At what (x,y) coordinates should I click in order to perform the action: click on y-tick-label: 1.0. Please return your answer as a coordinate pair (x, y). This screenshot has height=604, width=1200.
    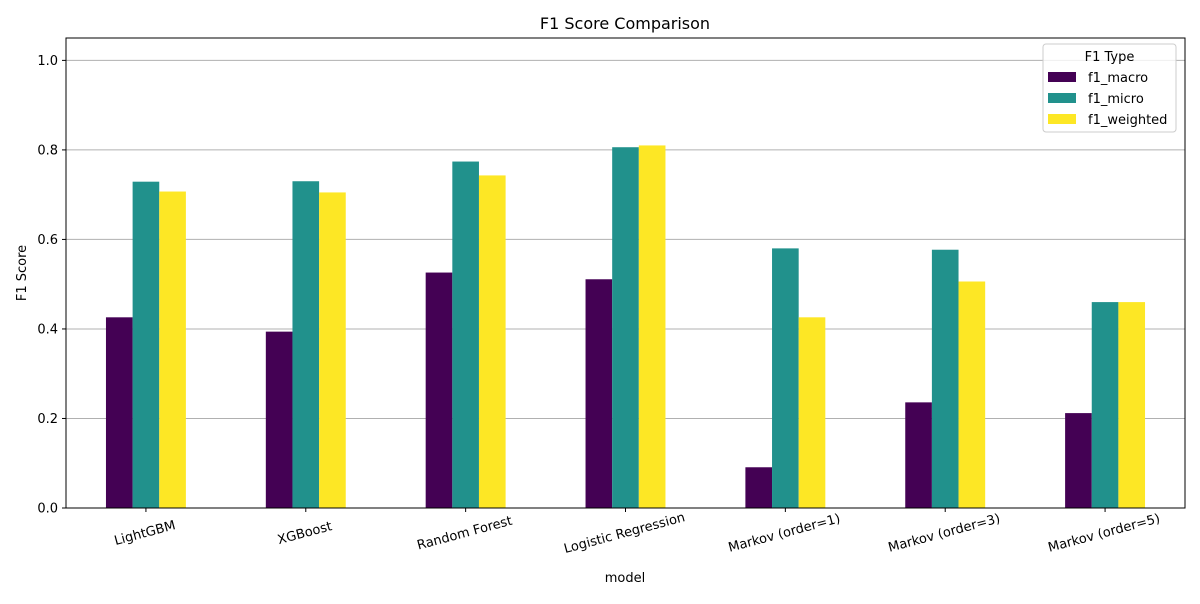
    Looking at the image, I should click on (47, 61).